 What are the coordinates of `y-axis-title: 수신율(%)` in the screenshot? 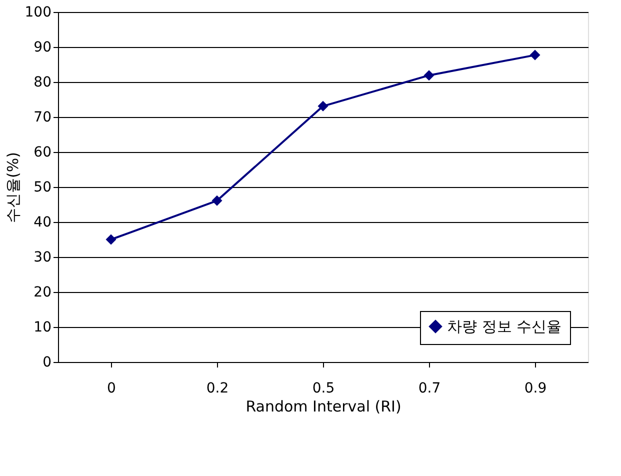 It's located at (13, 187).